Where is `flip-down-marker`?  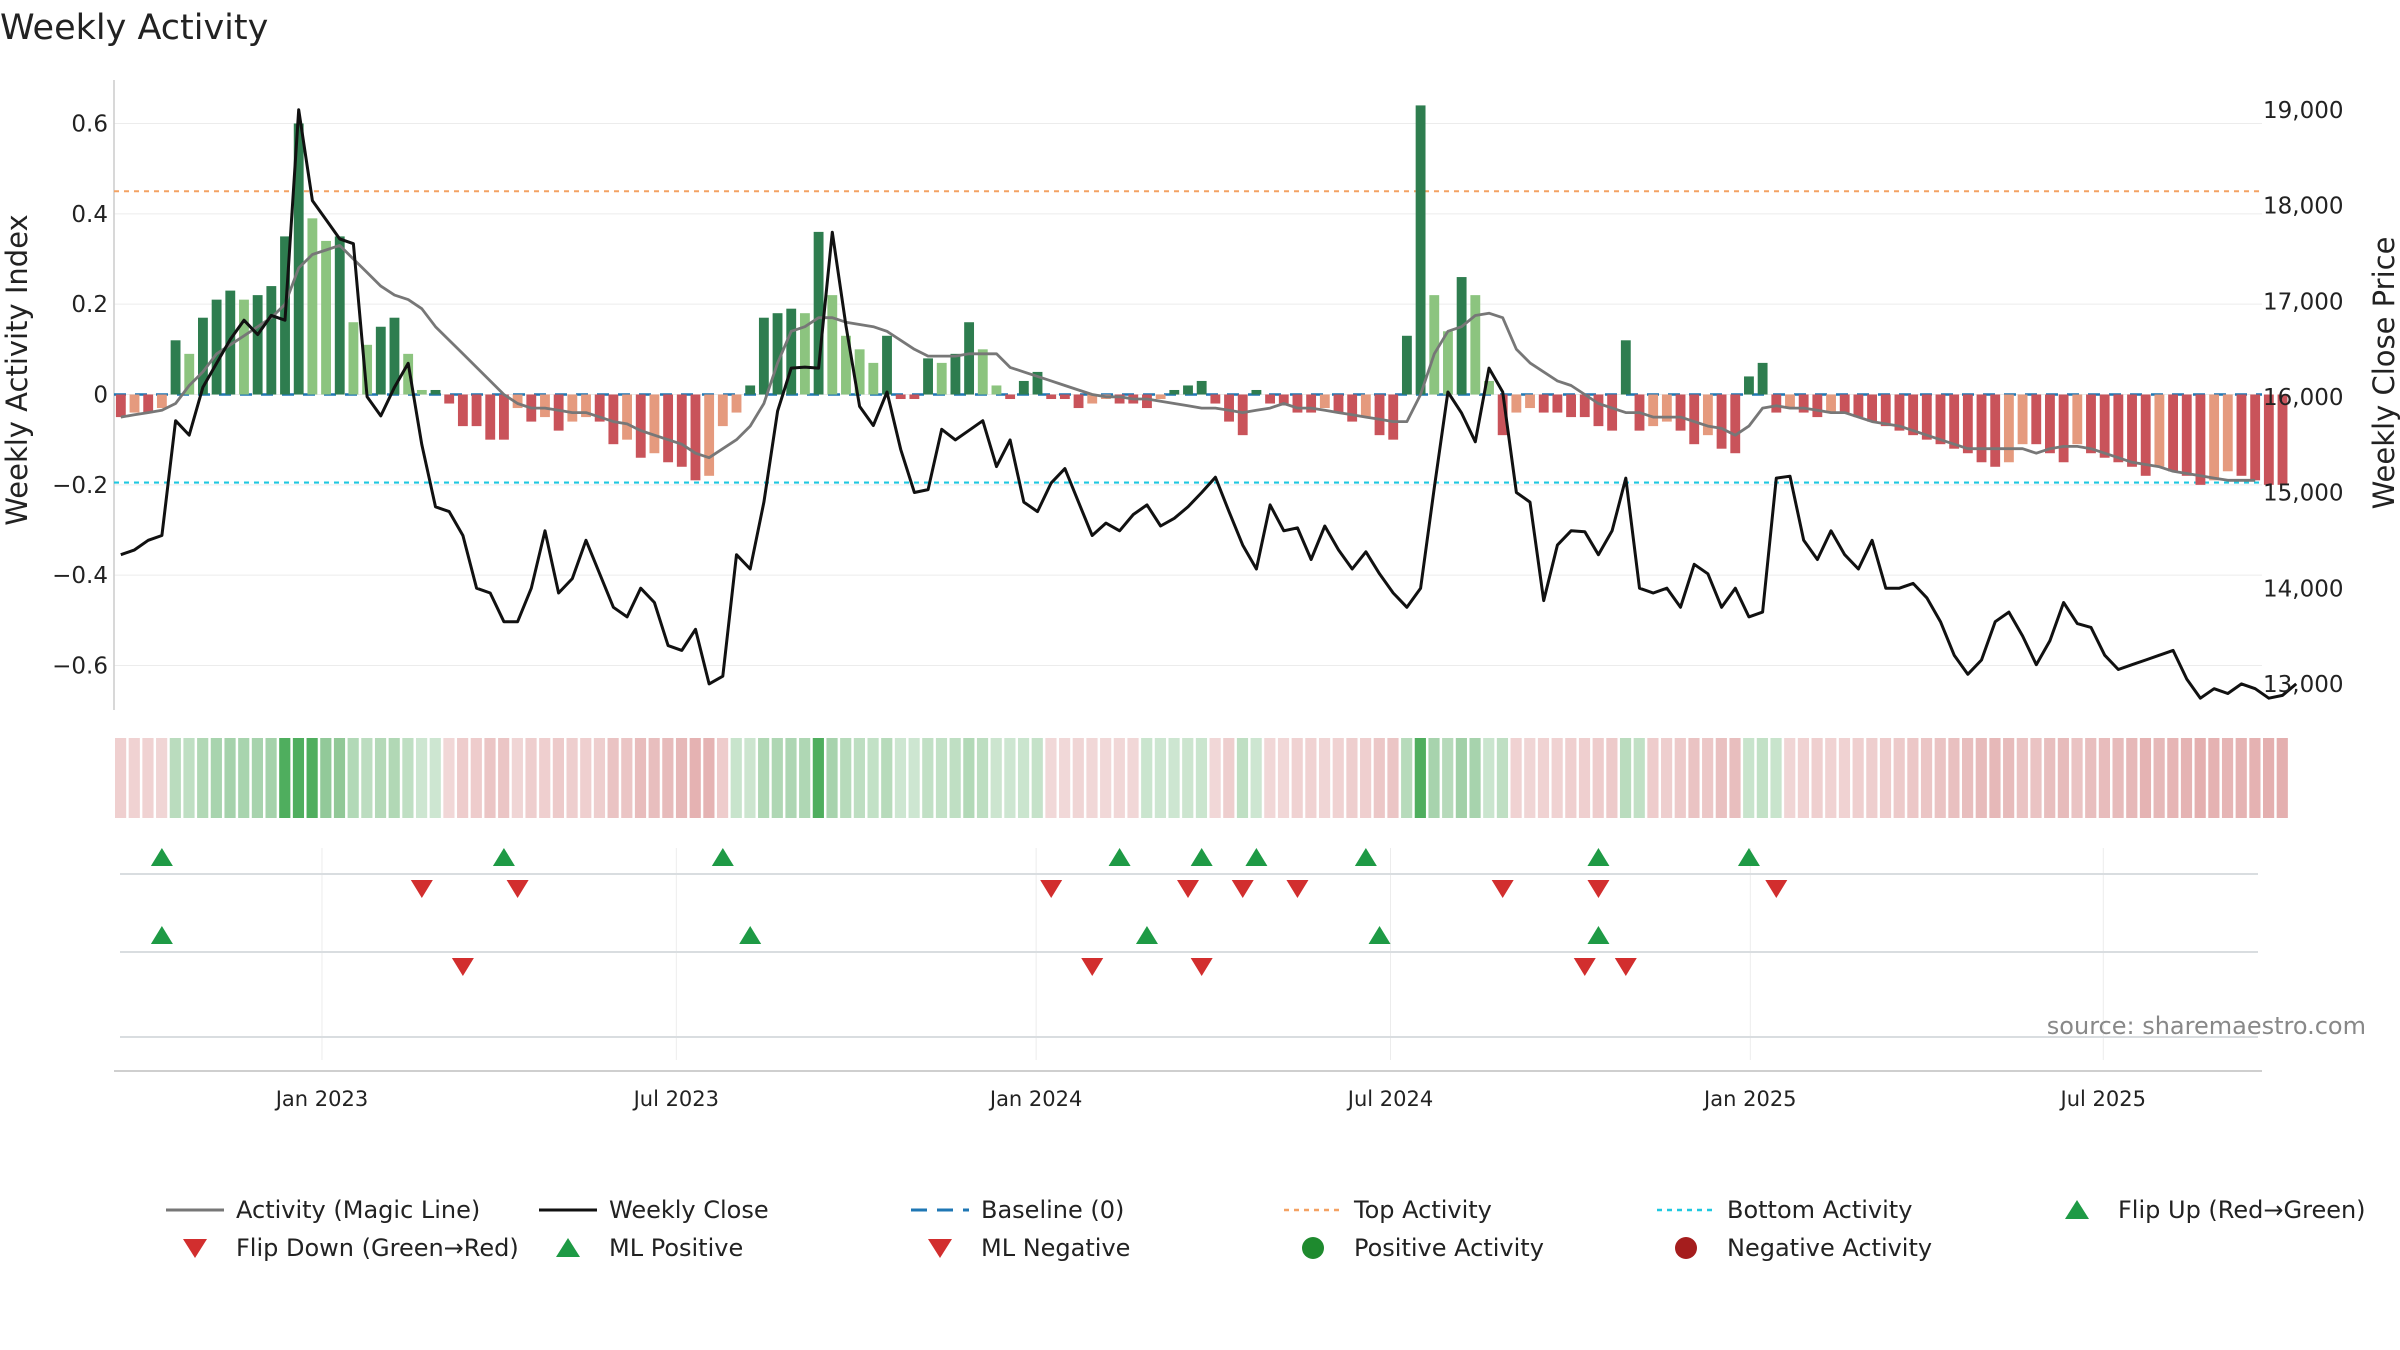
flip-down-marker is located at coordinates (421, 889).